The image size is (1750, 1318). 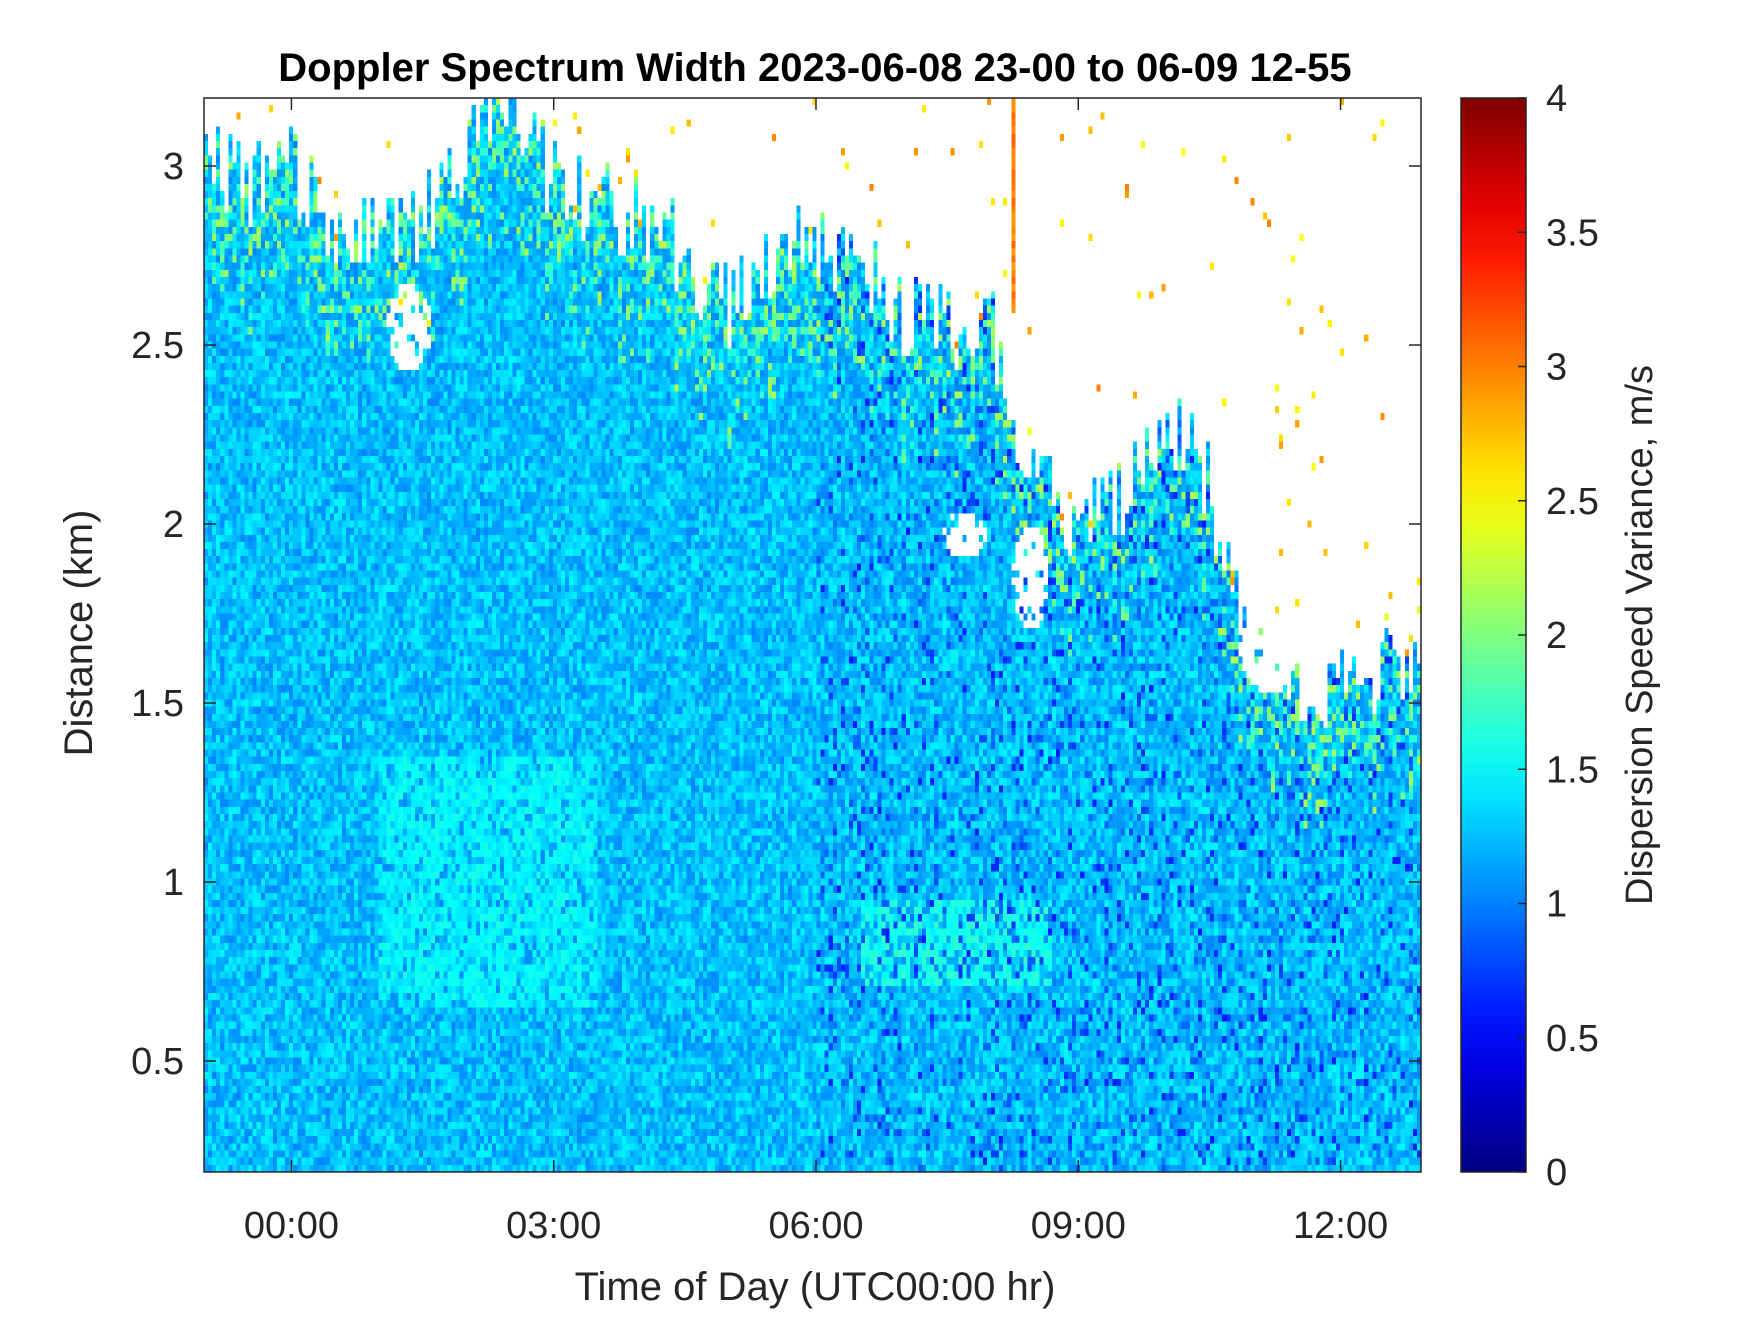 I want to click on colorbar-scale, so click(x=1493, y=635).